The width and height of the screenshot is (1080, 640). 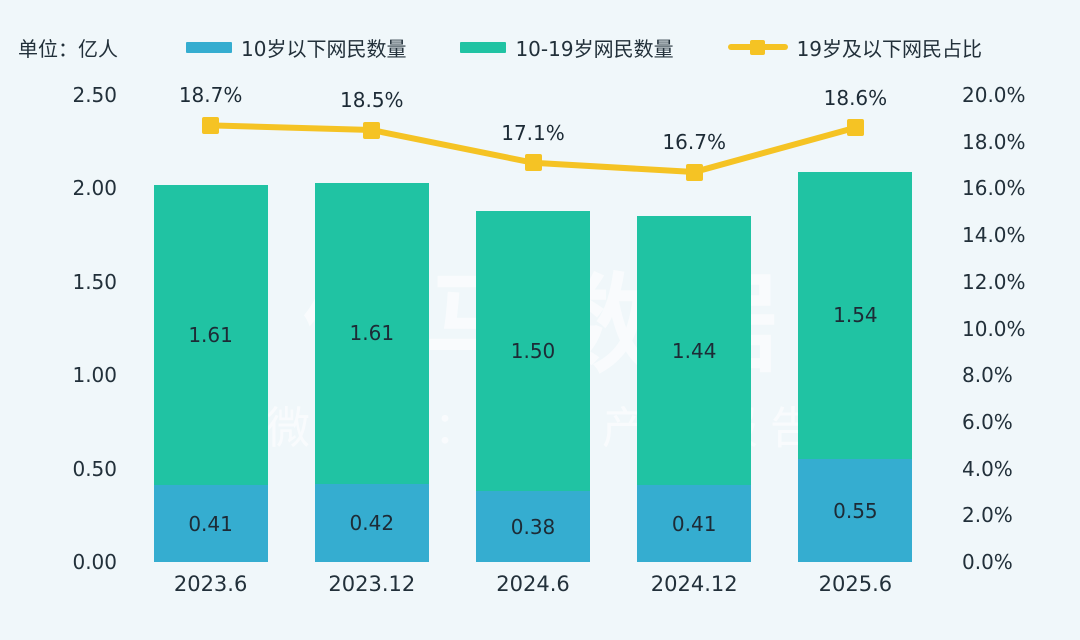 What do you see at coordinates (994, 95) in the screenshot?
I see `y-axis-right-tick: 20.0%` at bounding box center [994, 95].